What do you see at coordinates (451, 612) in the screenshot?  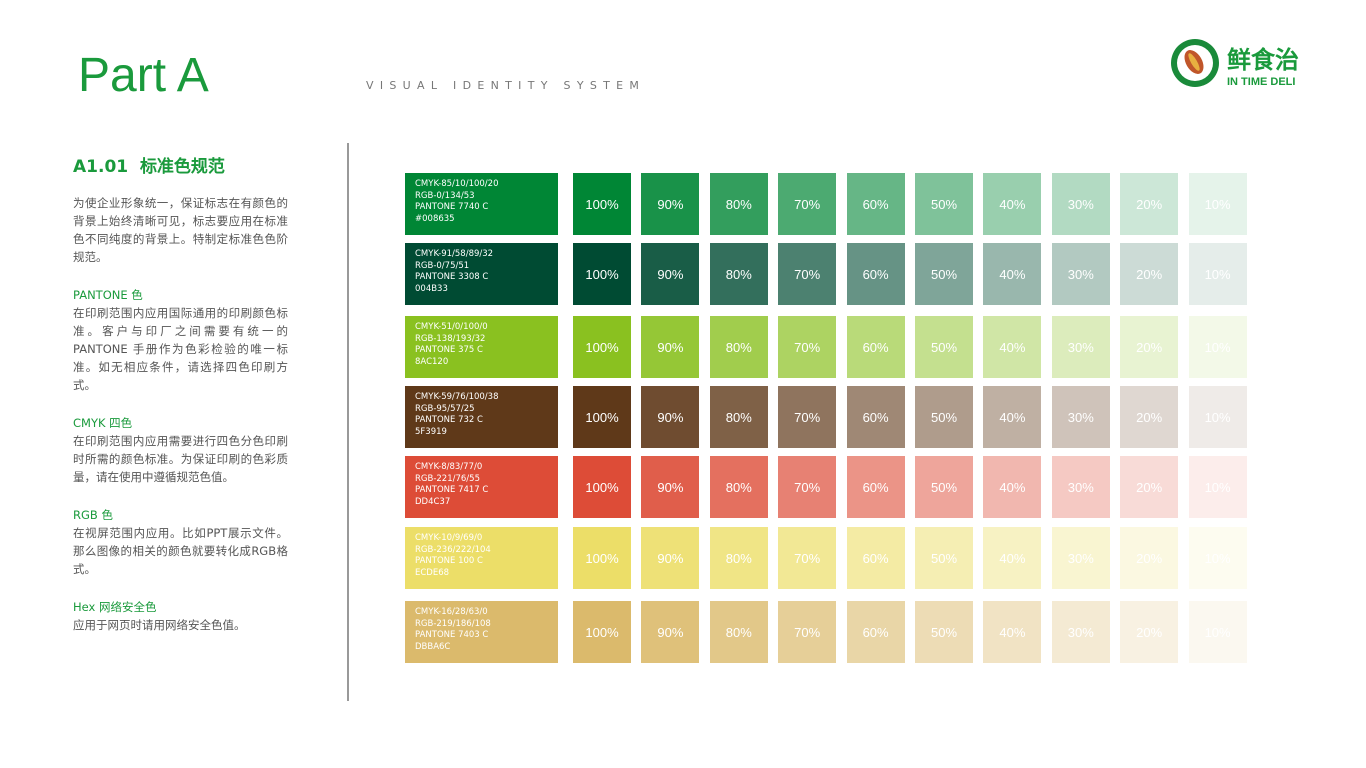 I see `spec-line: CMYK-16/28/63/0` at bounding box center [451, 612].